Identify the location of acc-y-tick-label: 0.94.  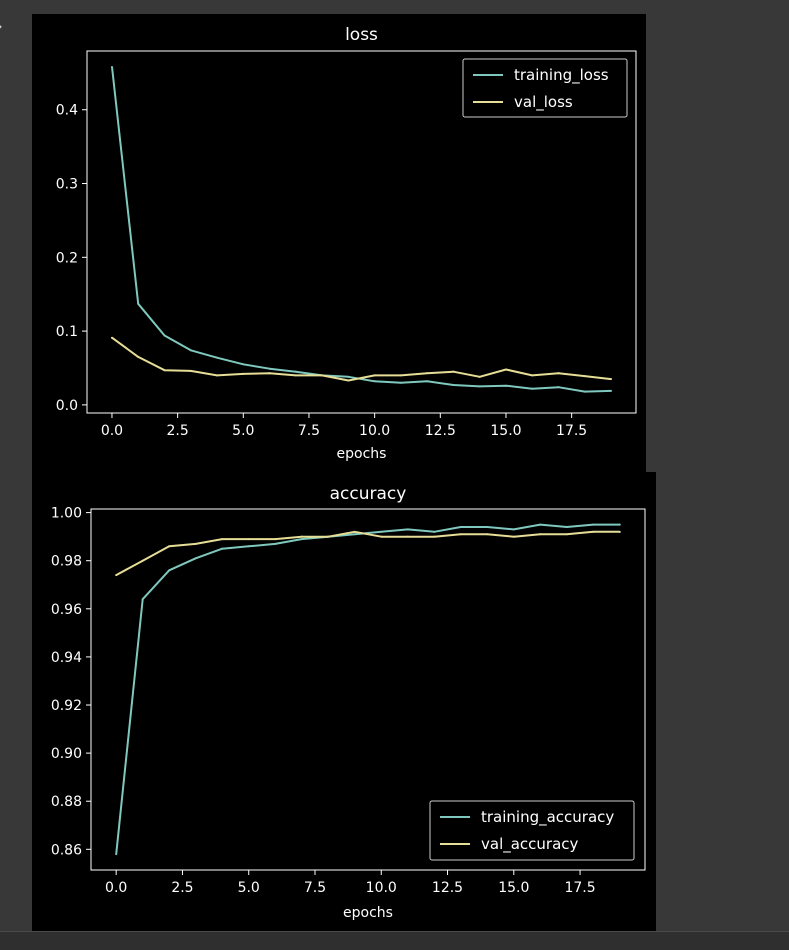
(66, 658).